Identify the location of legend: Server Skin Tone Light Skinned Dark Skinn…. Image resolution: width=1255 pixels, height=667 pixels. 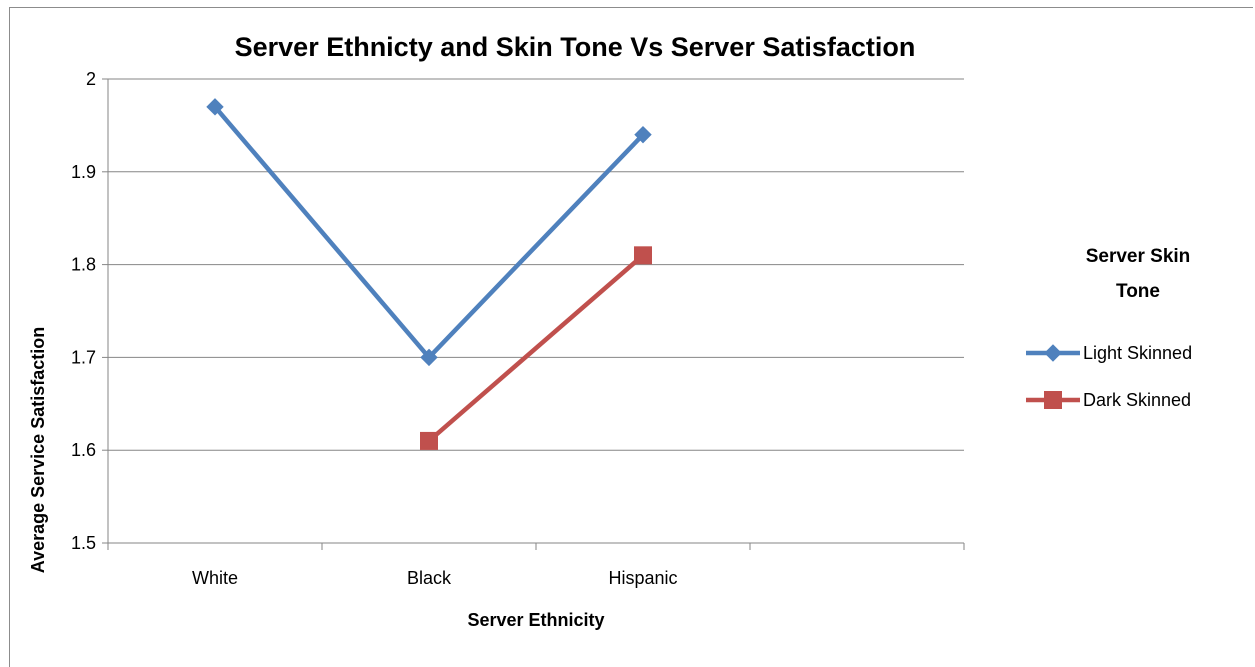
(1109, 328).